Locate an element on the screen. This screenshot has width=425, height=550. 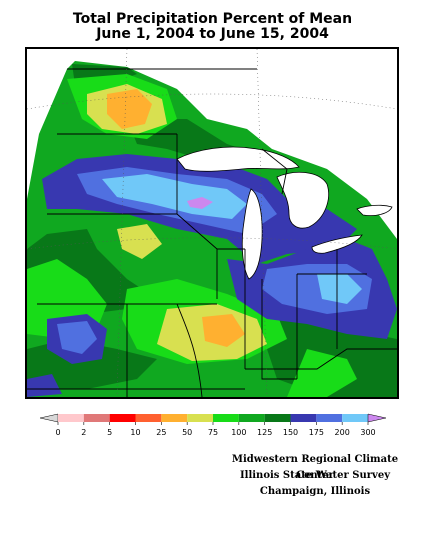
region-over300 is located at coordinates (200, 203).